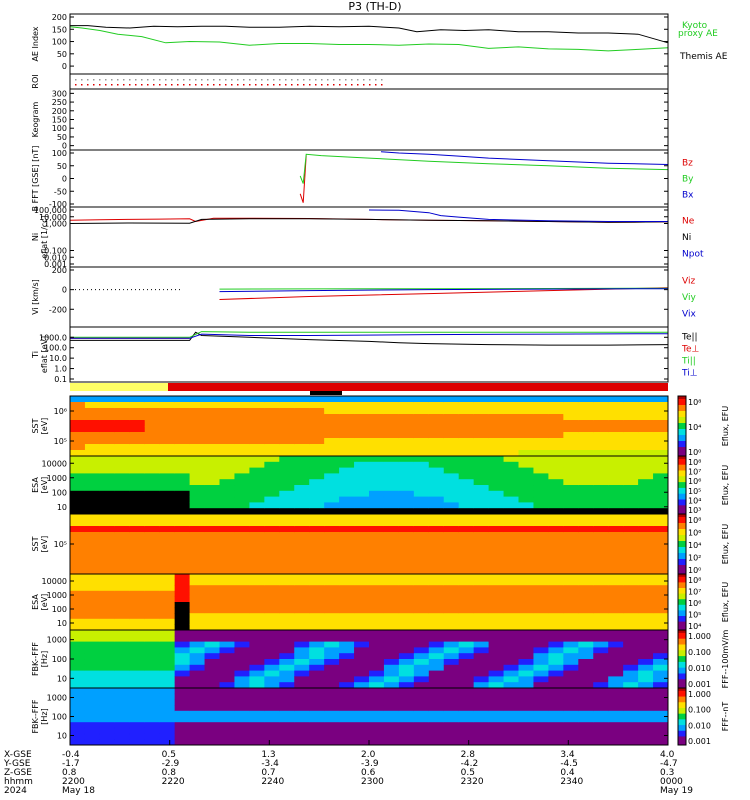  I want to click on legend-label: Te⊥, so click(690, 350).